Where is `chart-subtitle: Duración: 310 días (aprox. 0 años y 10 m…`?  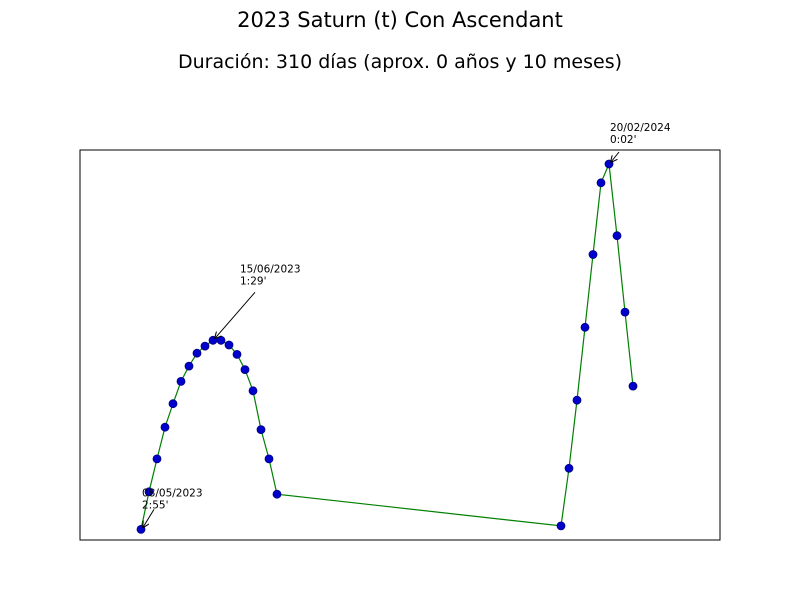 chart-subtitle: Duración: 310 días (aprox. 0 años y 10 m… is located at coordinates (400, 62).